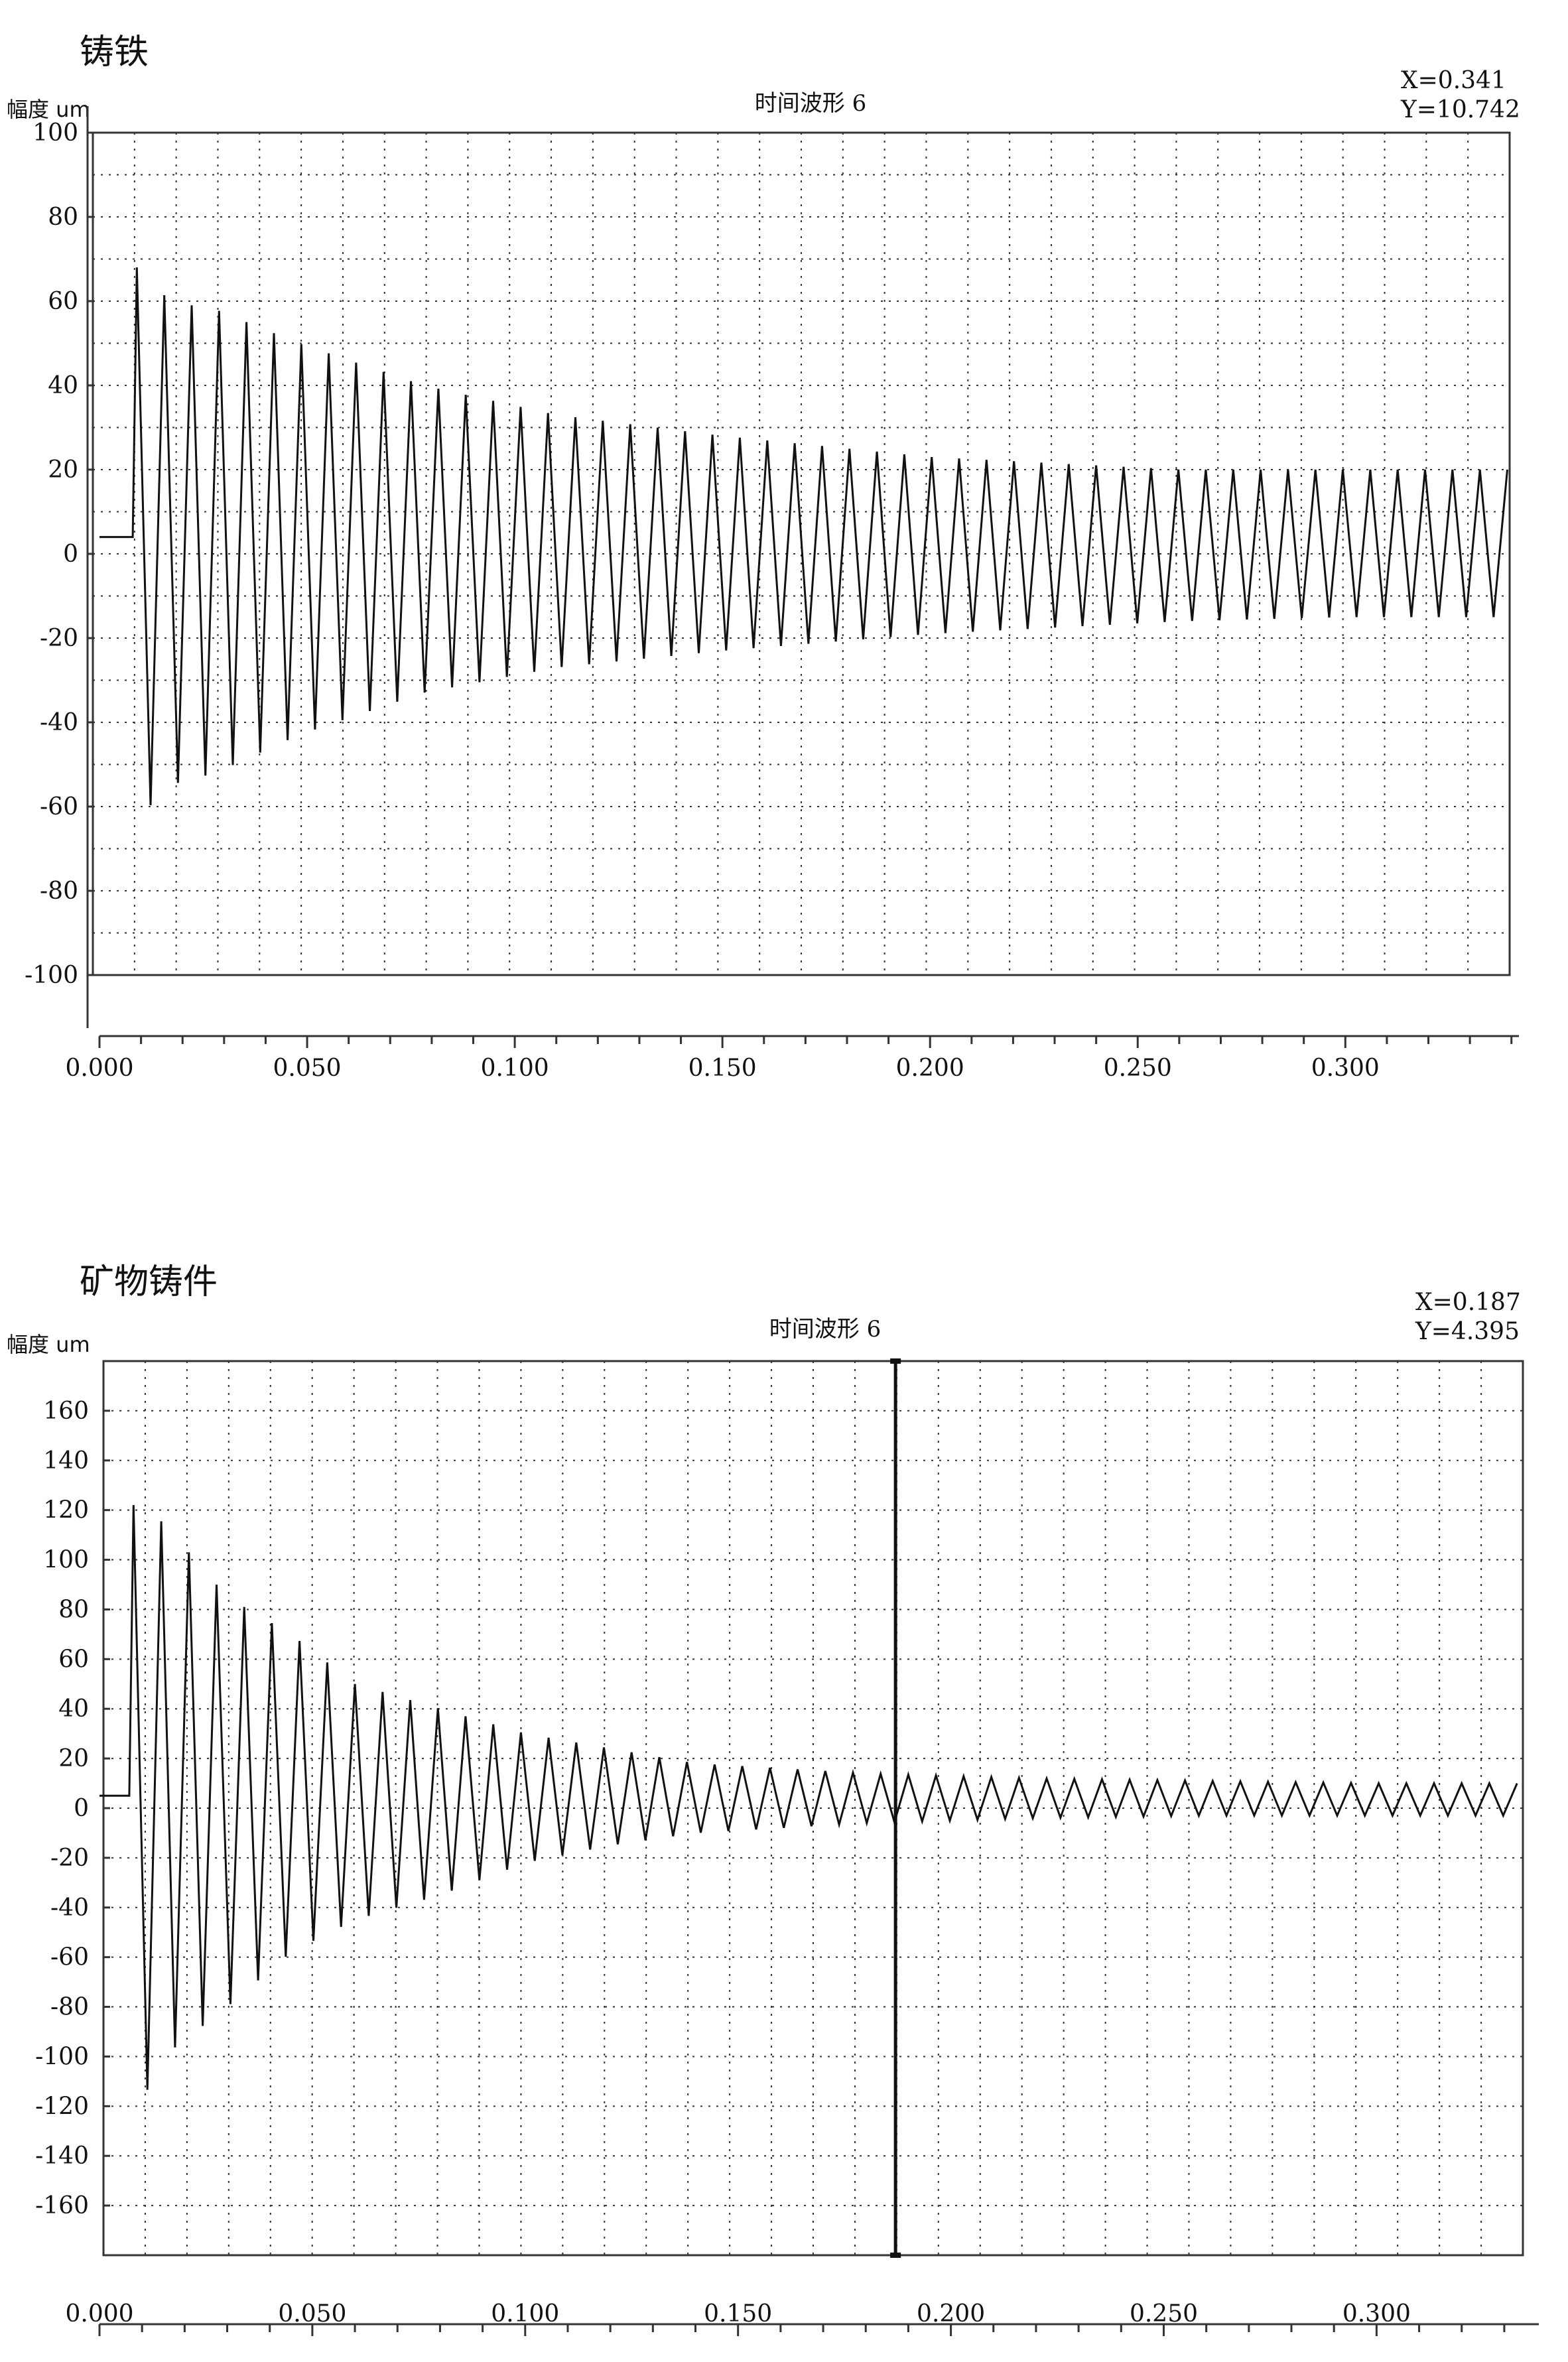 The width and height of the screenshot is (1568, 2362). Describe the element at coordinates (1454, 80) in the screenshot. I see `cursor-x-readout: X=0.341` at that location.